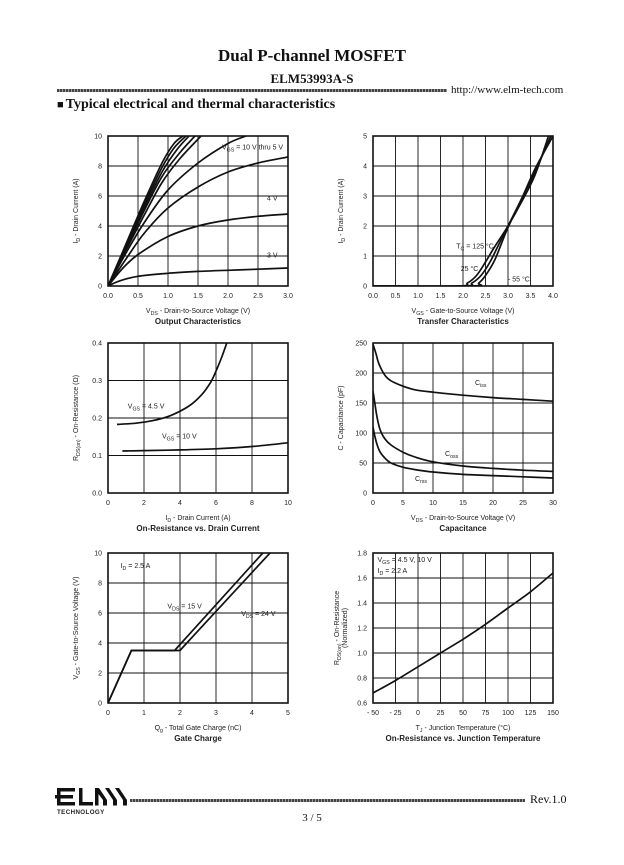  What do you see at coordinates (342, 210) in the screenshot?
I see `y-axis-label: ID - Drain Current (A)` at bounding box center [342, 210].